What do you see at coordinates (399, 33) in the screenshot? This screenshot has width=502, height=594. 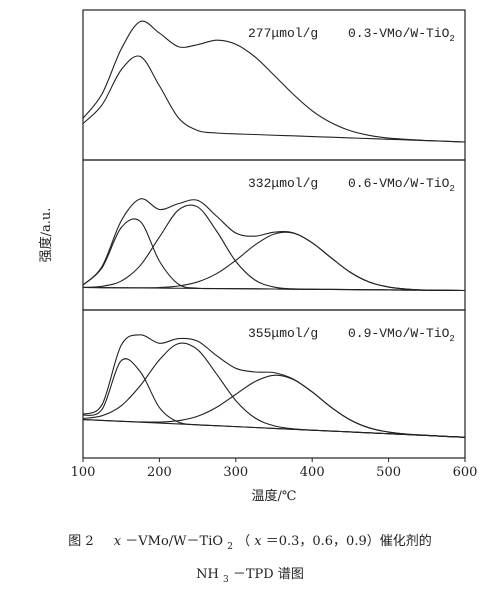 I see `sample-text: 0.3-VMo/W-TiO` at bounding box center [399, 33].